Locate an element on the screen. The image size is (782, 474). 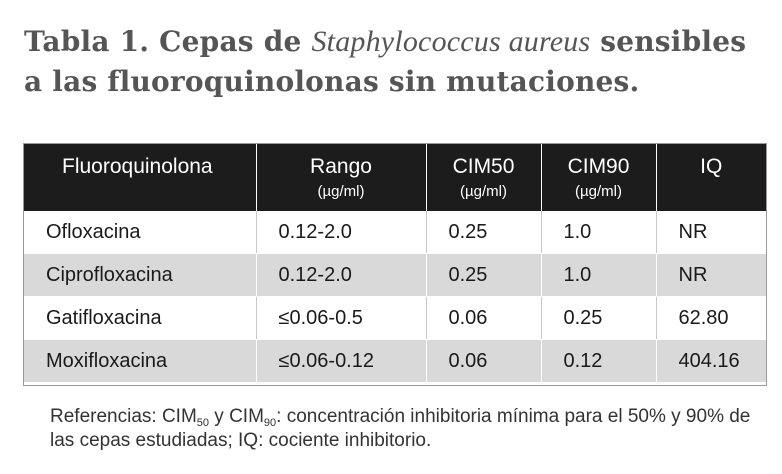
table-row: Ciprofloxacina 0.12-2.0 0.25 1.0 NR is located at coordinates (395, 275).